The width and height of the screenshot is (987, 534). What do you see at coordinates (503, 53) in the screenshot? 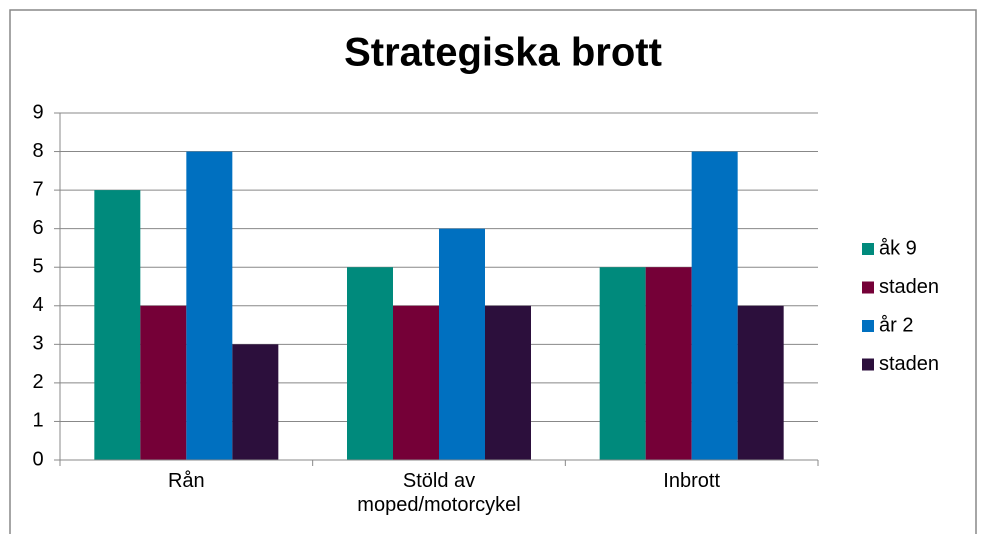
I see `chart-title: Strategiska brott` at bounding box center [503, 53].